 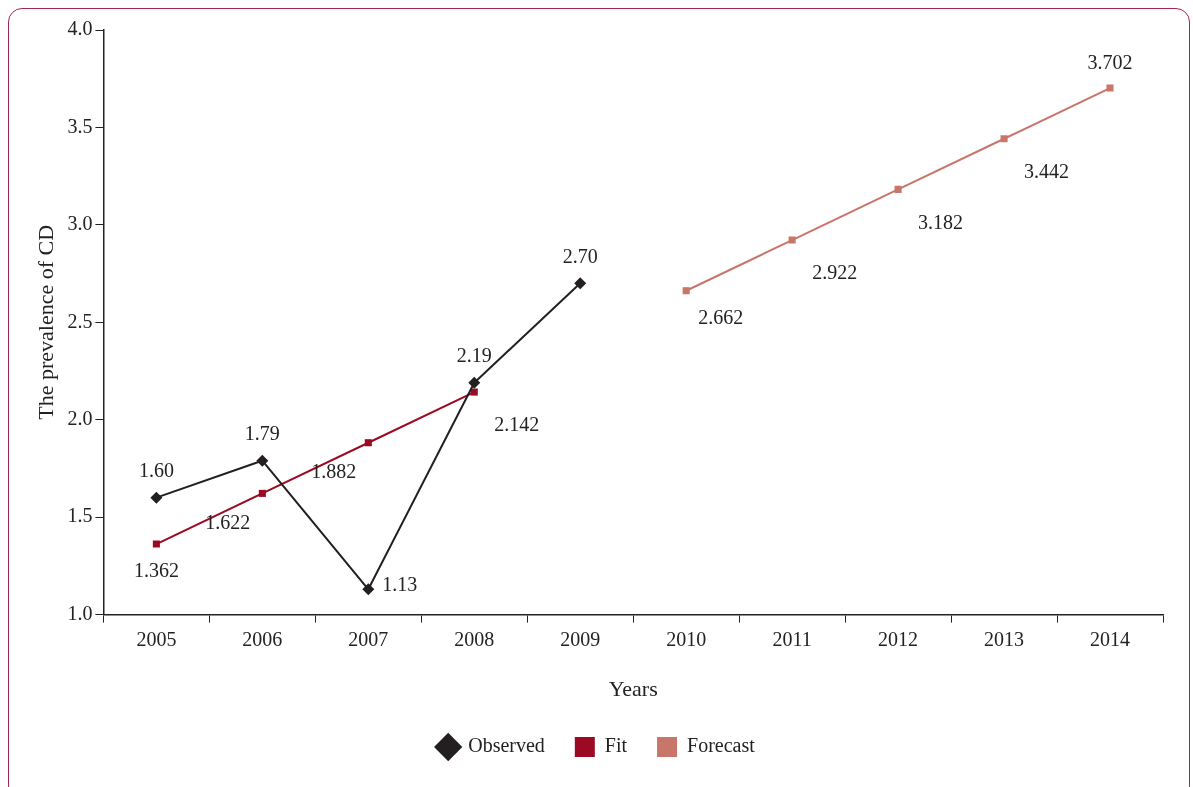 What do you see at coordinates (262, 432) in the screenshot?
I see `data-label: 1.79` at bounding box center [262, 432].